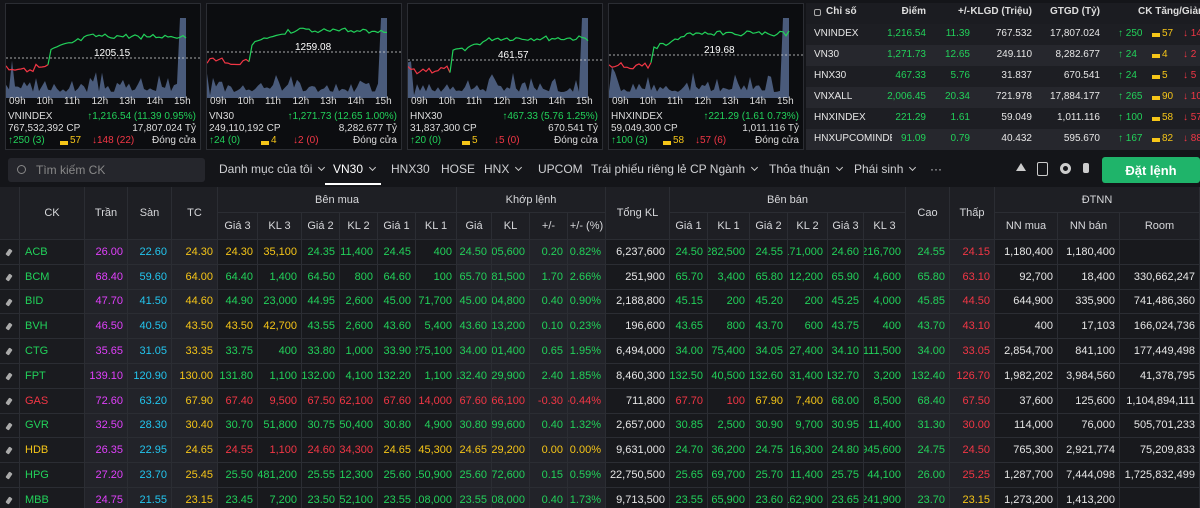 Image resolution: width=1200 pixels, height=508 pixels. What do you see at coordinates (71, 170) in the screenshot?
I see `search-placeholder: Tìm kiếm CK` at bounding box center [71, 170].